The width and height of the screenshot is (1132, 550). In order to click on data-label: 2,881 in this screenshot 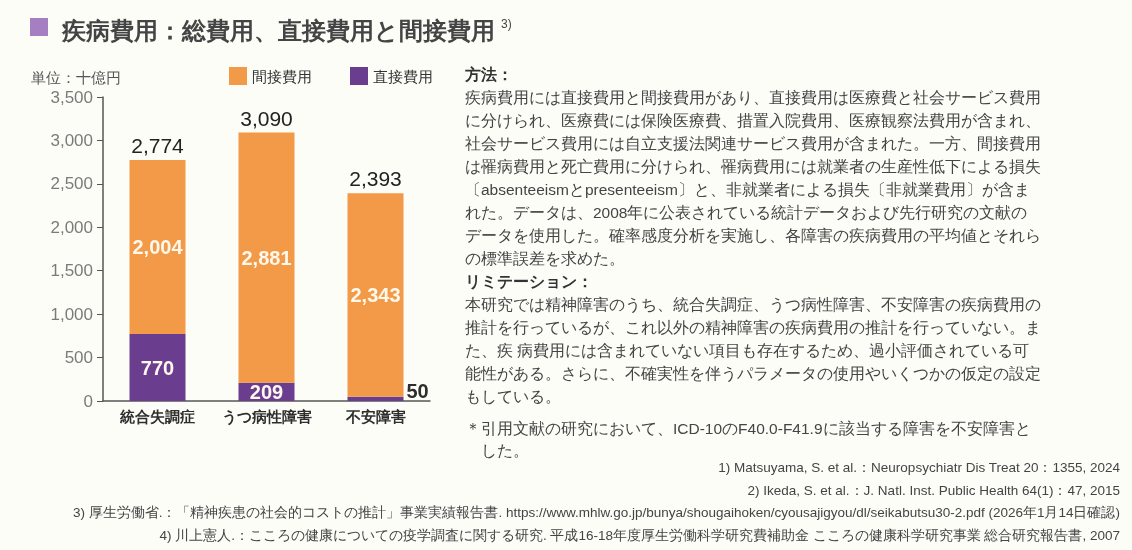, I will do `click(266, 257)`.